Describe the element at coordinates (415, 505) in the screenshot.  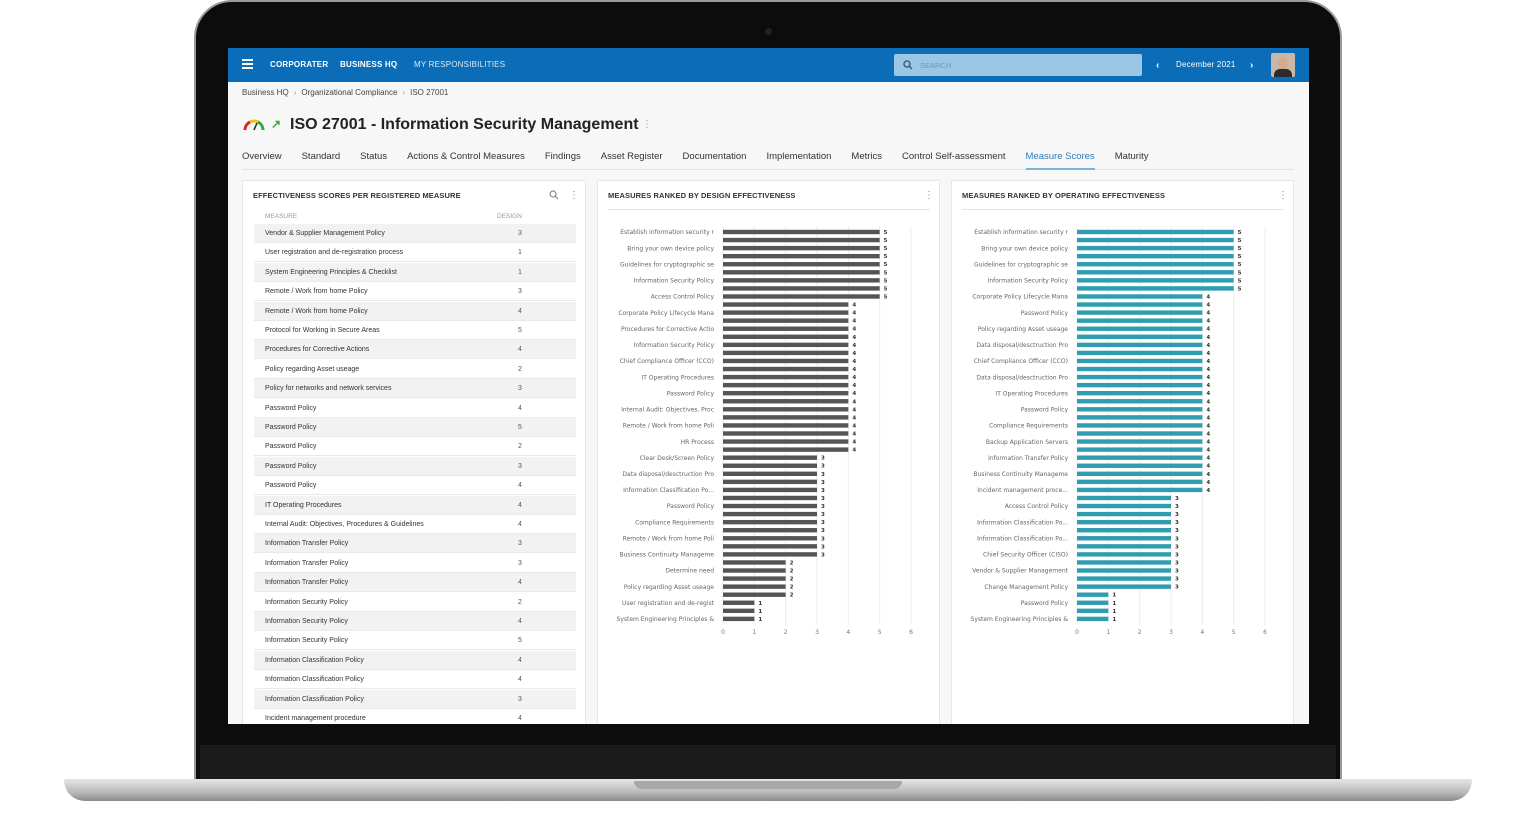
I see `table-row: IT Operating Procedures 4` at that location.